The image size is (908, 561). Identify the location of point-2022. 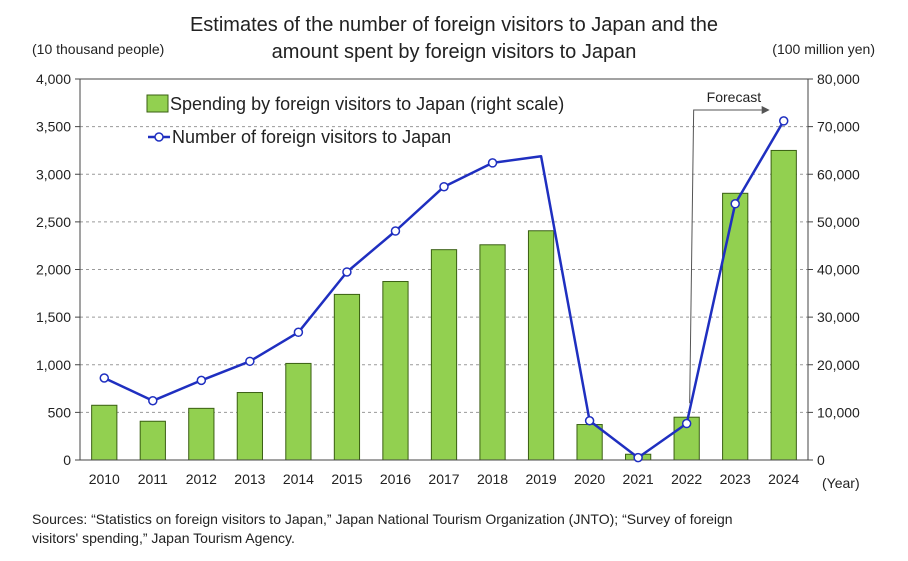
(686, 423).